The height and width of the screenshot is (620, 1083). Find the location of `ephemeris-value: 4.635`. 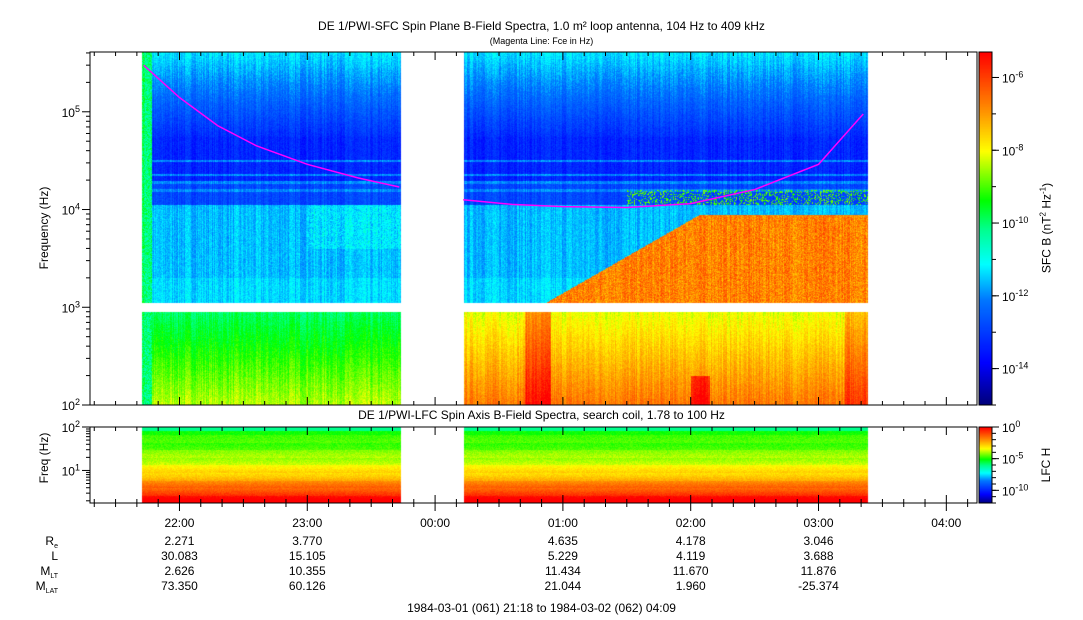

ephemeris-value: 4.635 is located at coordinates (563, 541).